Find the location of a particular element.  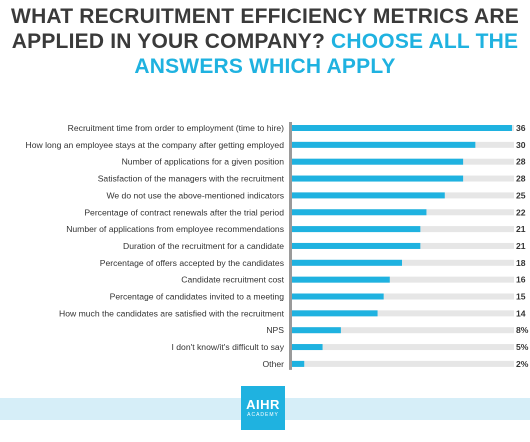

value-label: 16 is located at coordinates (521, 280).